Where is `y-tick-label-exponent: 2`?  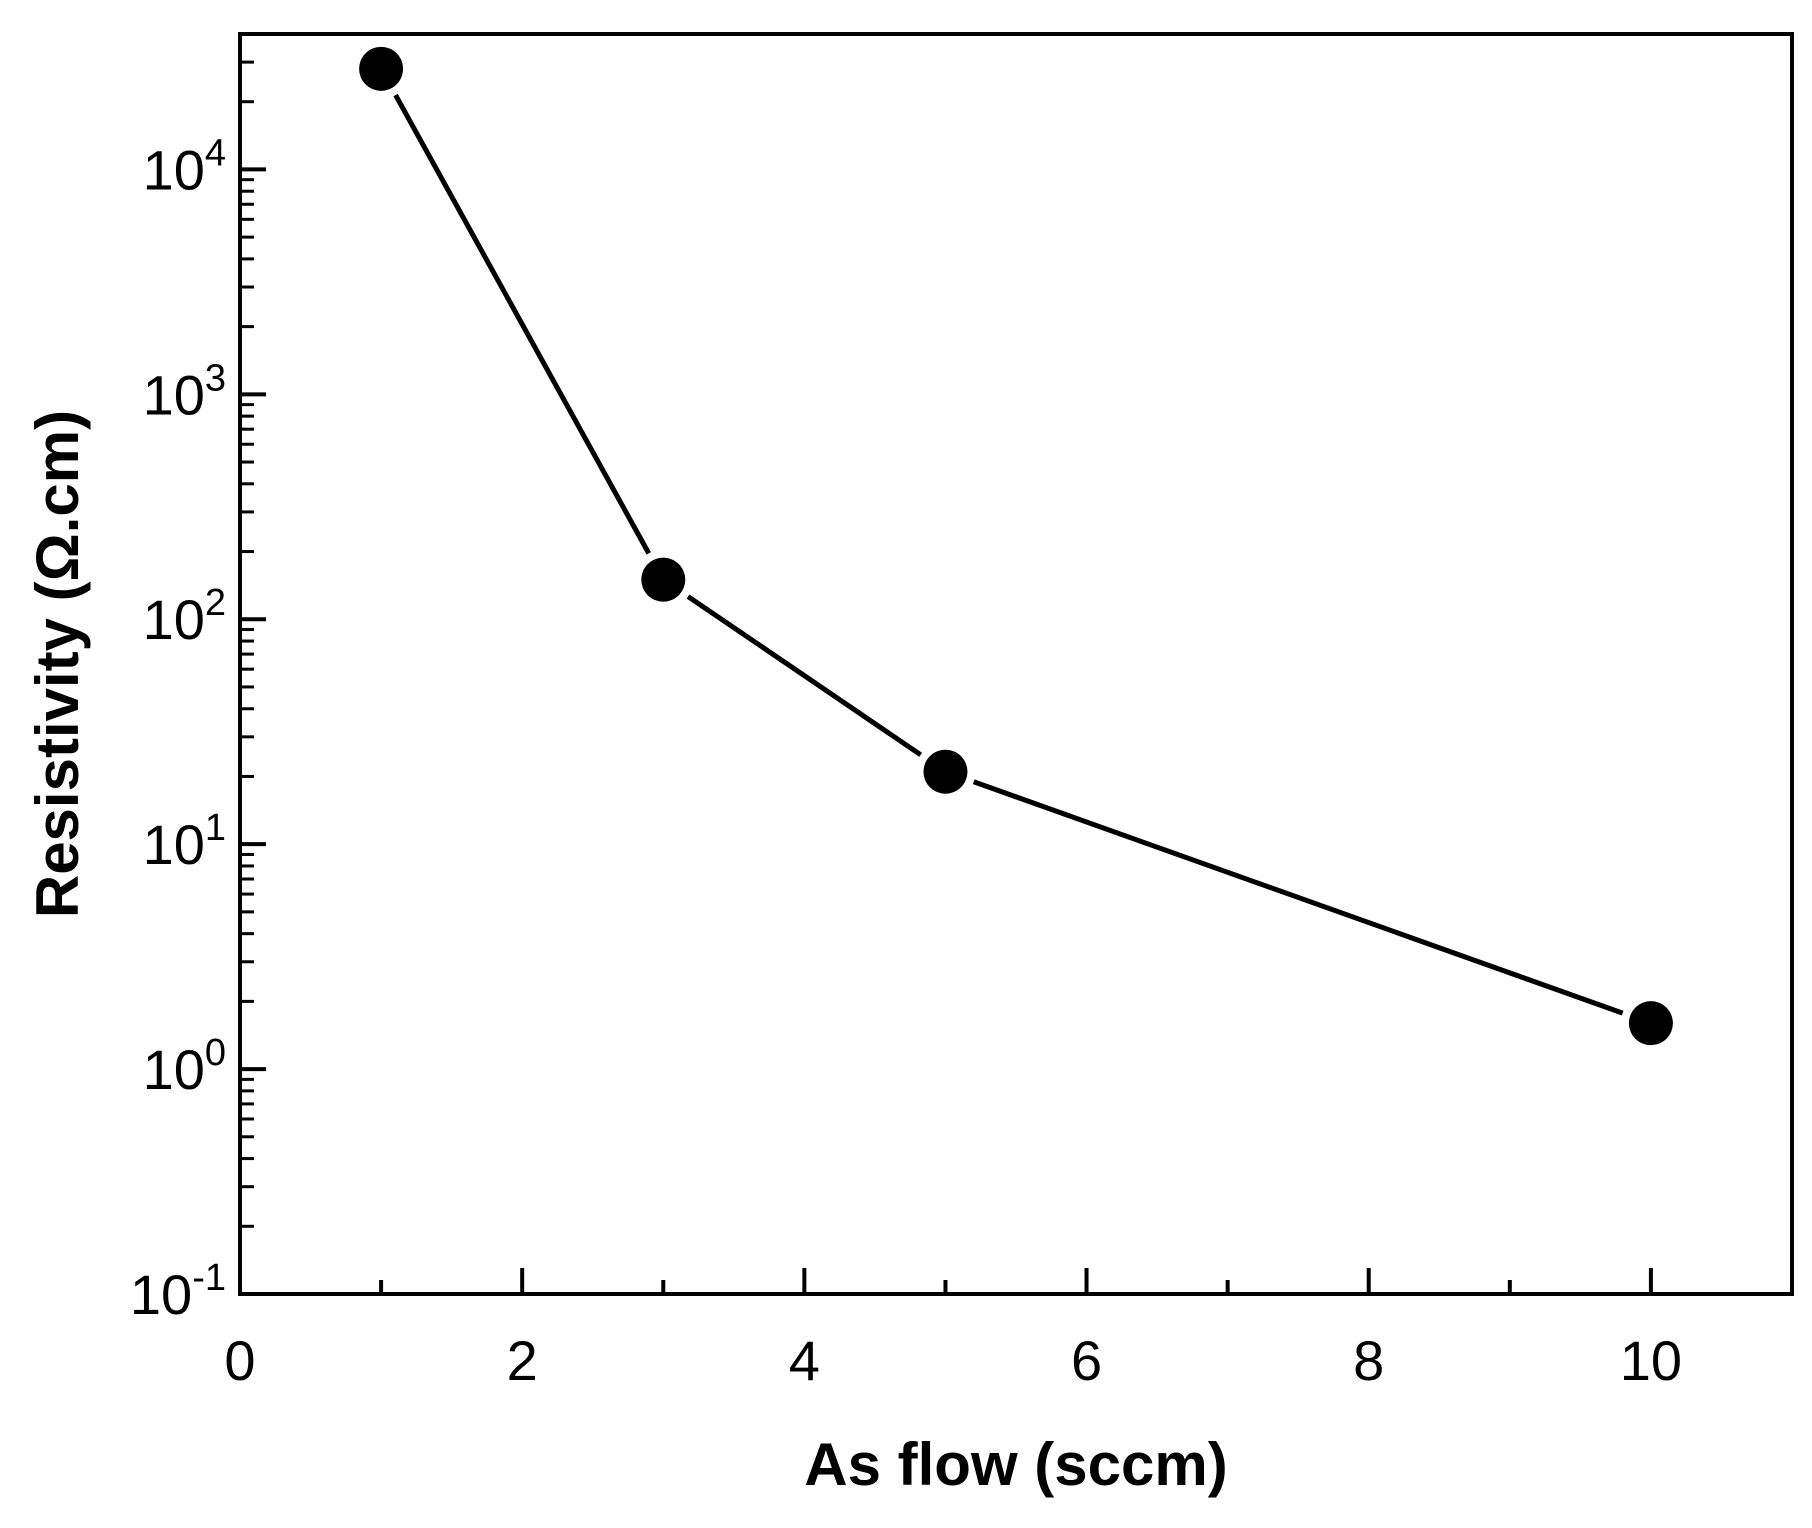 y-tick-label-exponent: 2 is located at coordinates (215, 603).